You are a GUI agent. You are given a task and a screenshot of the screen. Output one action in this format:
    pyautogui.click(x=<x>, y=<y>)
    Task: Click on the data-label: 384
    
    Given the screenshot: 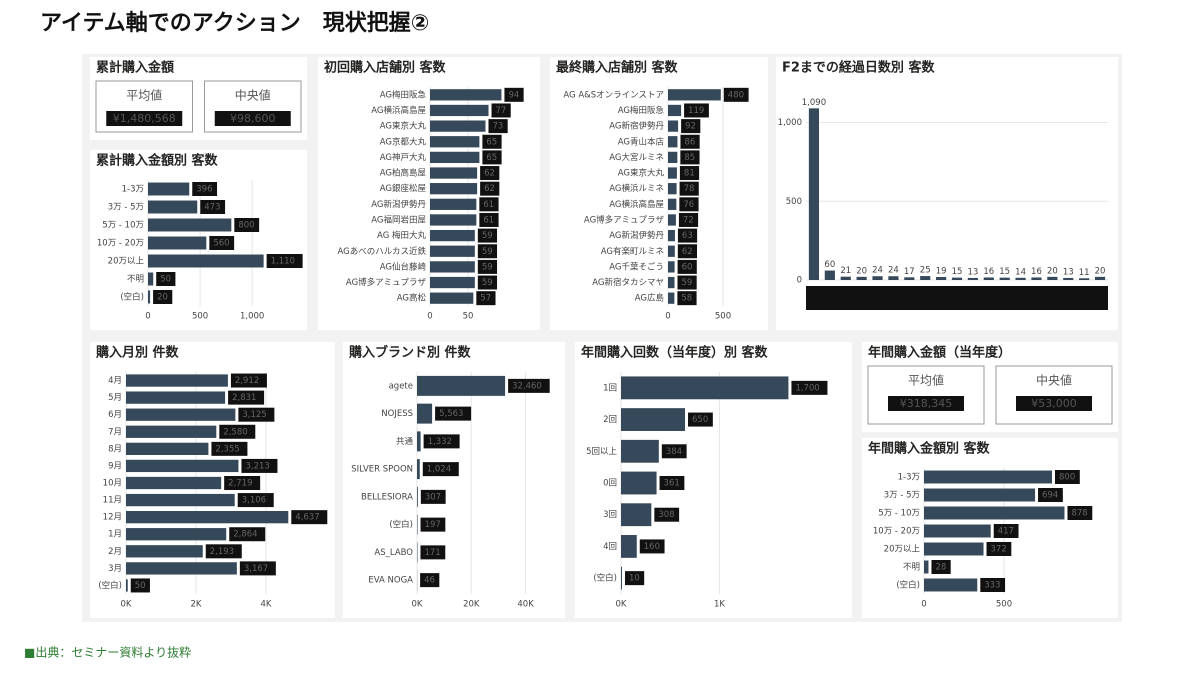 What is the action you would take?
    pyautogui.click(x=674, y=452)
    